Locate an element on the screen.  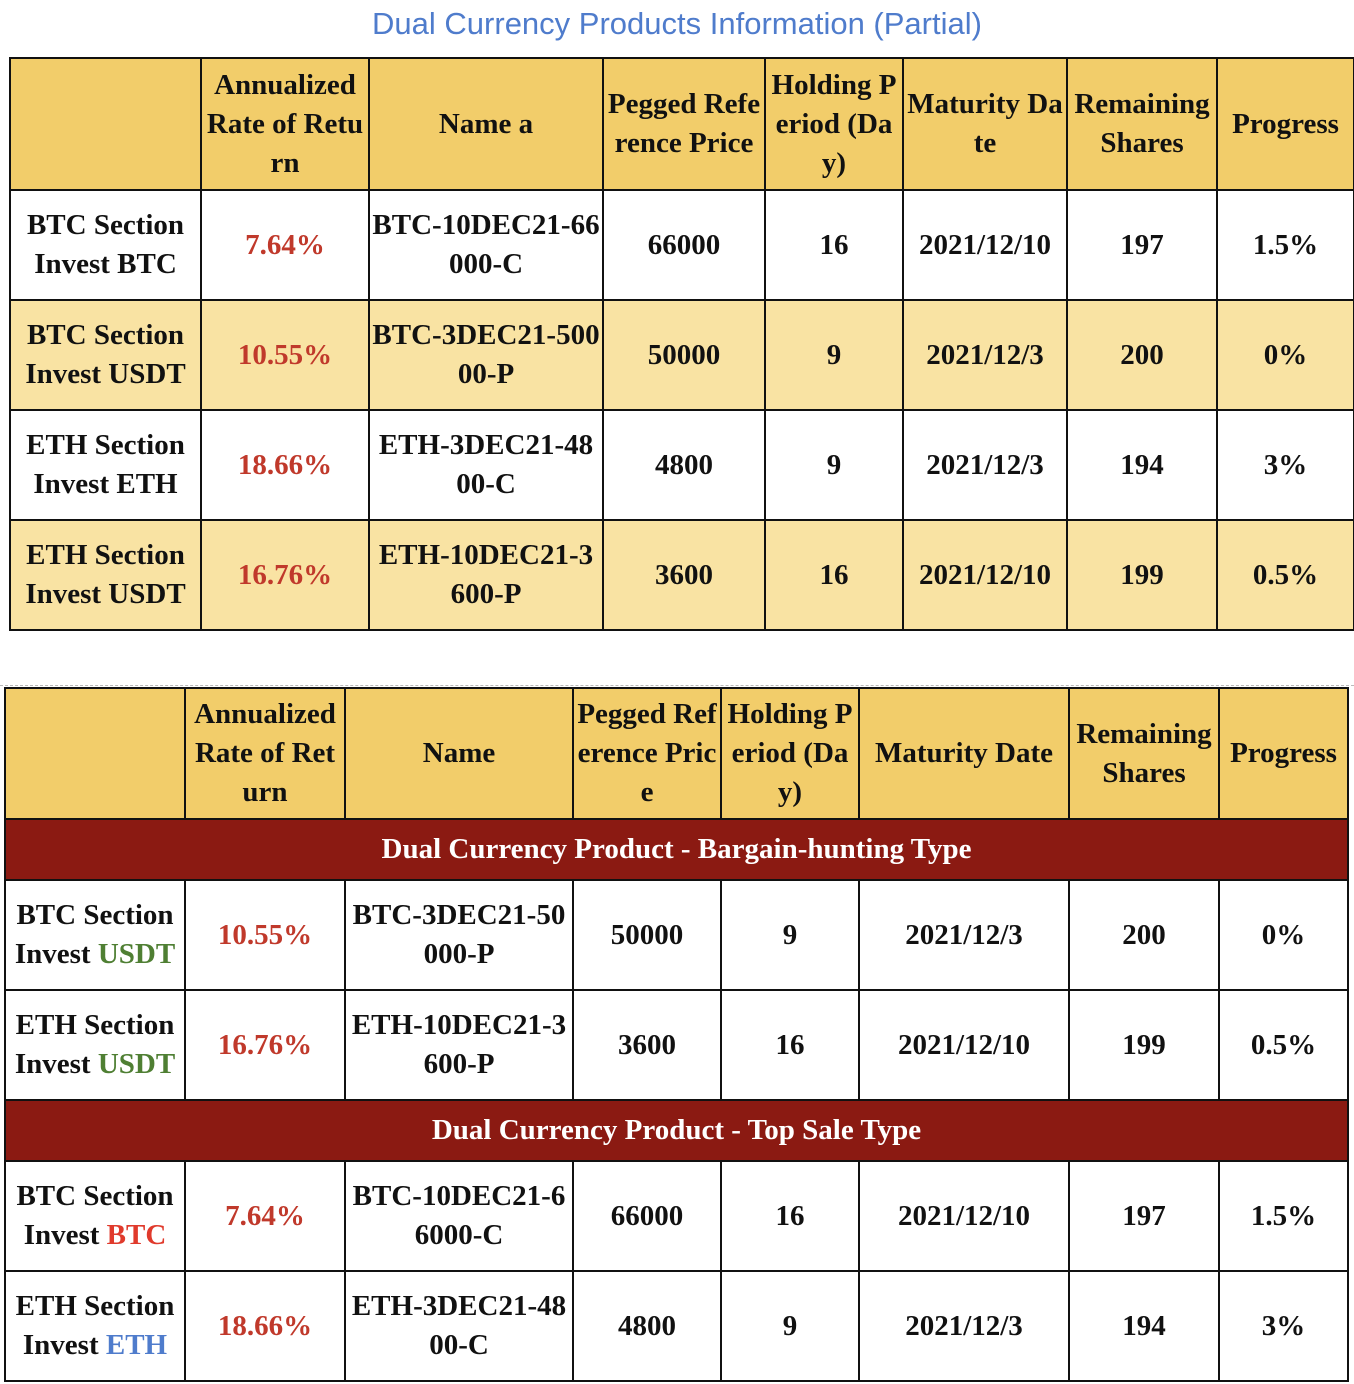
group-title: Dual Currency Product - Top Sale Type is located at coordinates (676, 1130).